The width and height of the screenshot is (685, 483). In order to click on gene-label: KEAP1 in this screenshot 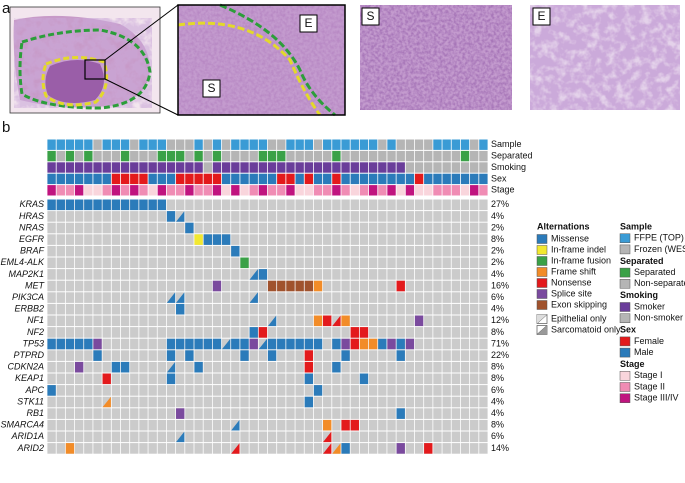, I will do `click(29, 378)`.